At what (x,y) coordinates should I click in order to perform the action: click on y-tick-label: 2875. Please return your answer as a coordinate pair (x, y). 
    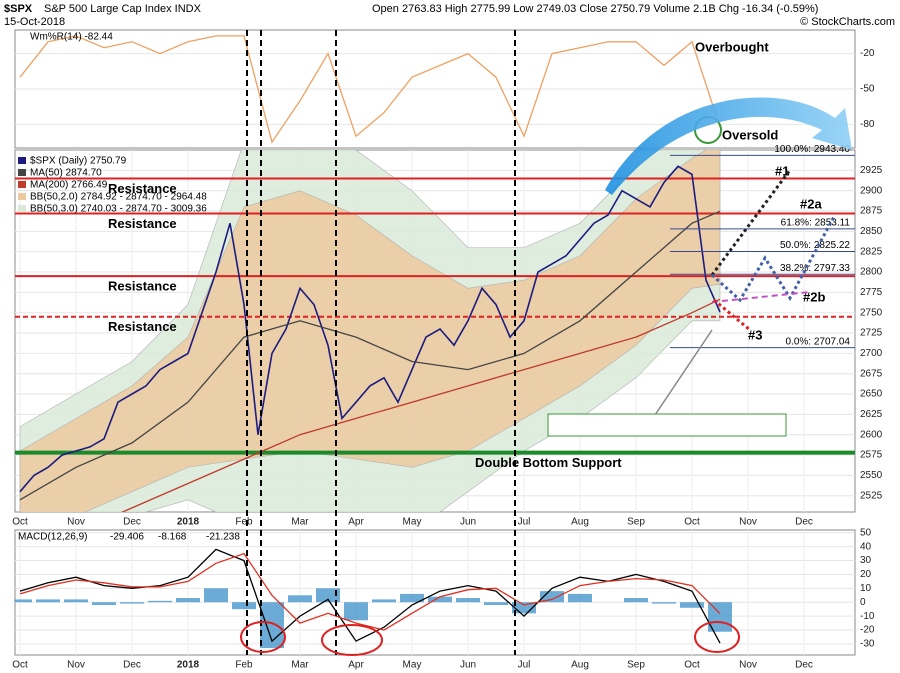
    Looking at the image, I should click on (871, 211).